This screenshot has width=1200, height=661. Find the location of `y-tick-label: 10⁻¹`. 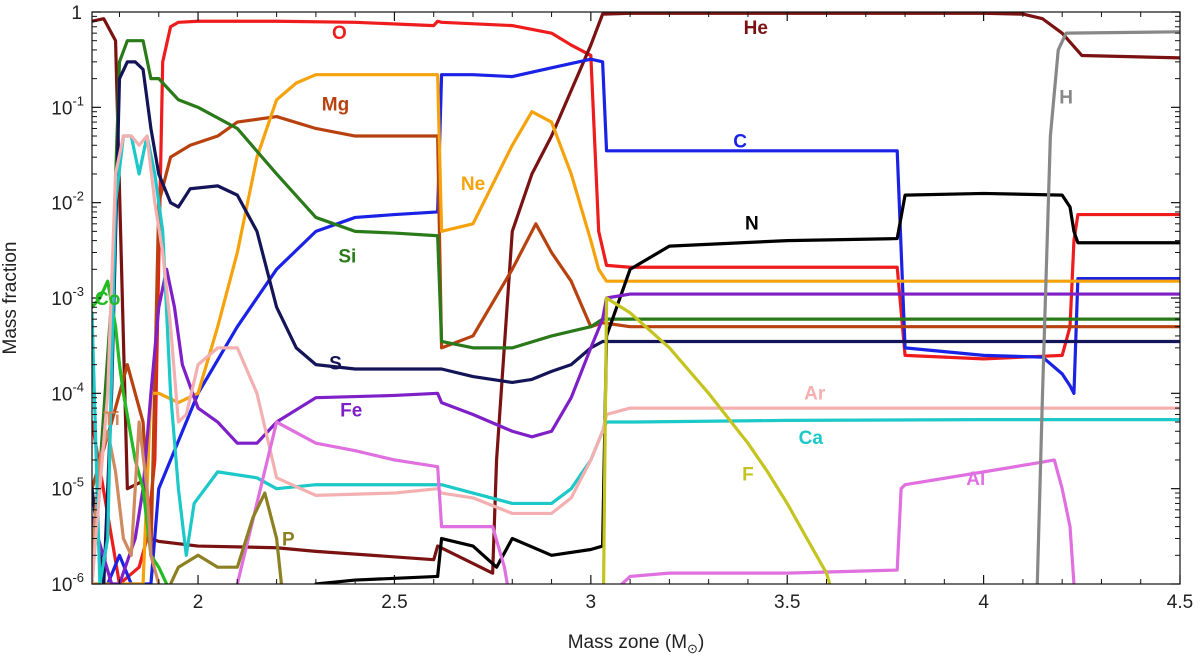

y-tick-label: 10⁻¹ is located at coordinates (67, 106).